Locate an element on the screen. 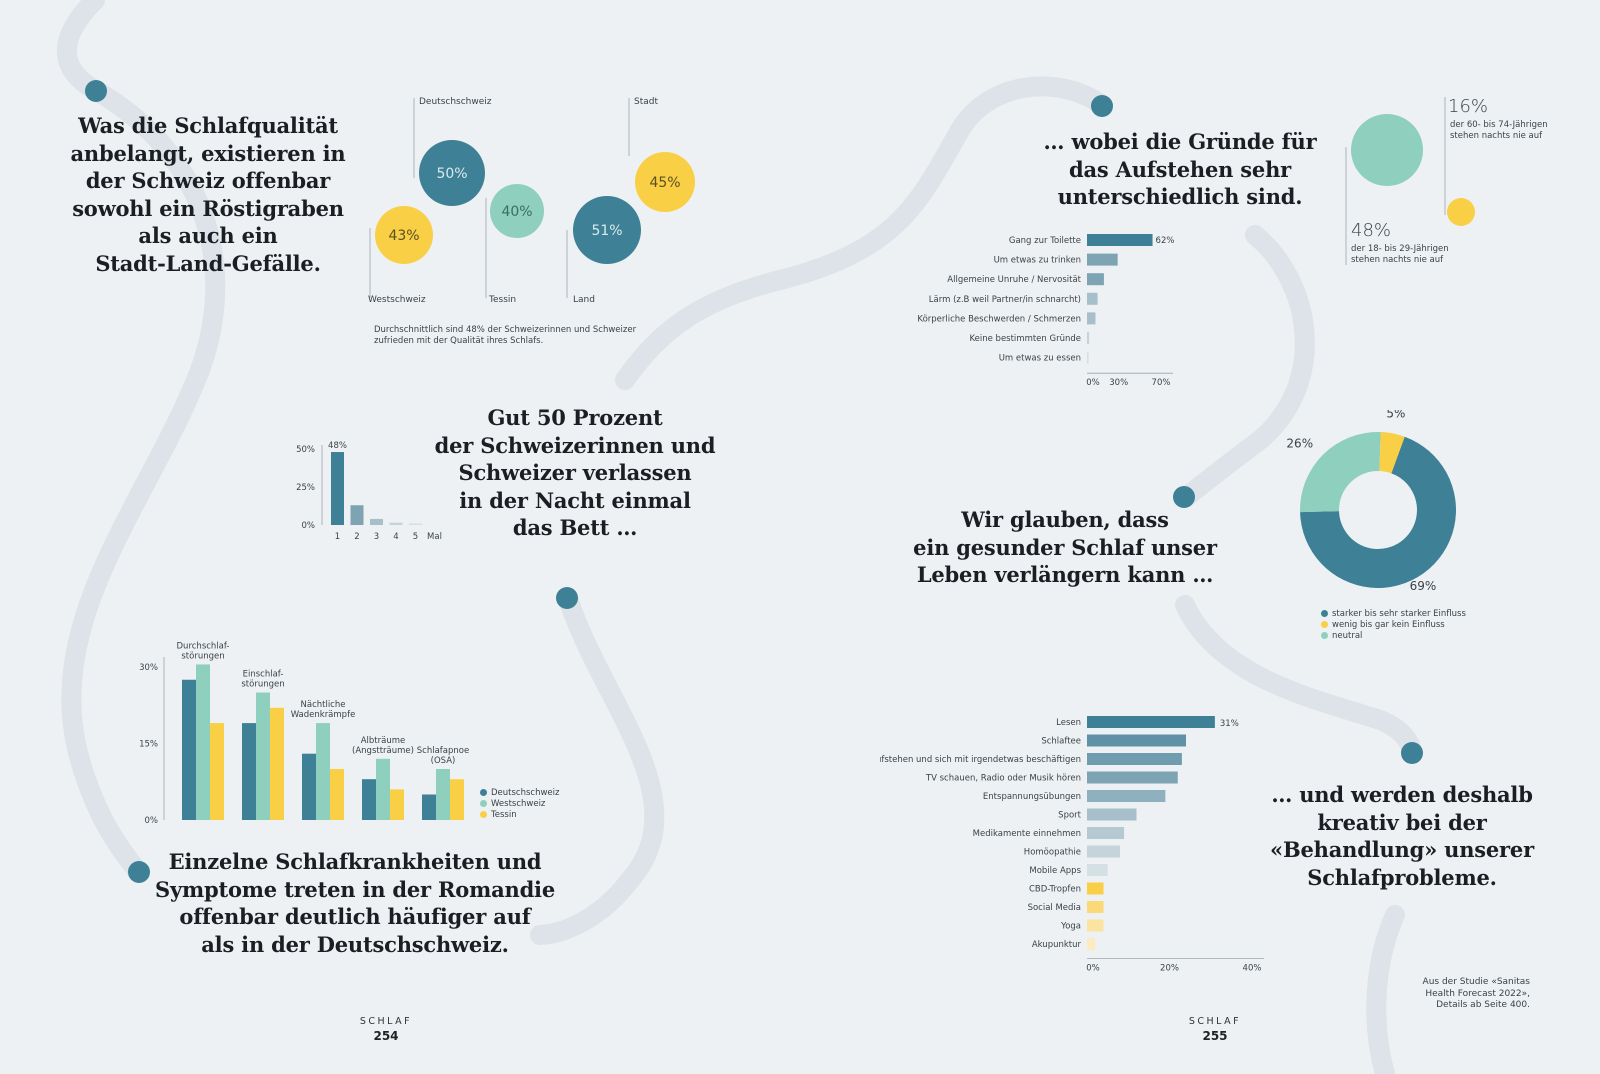 Image resolution: width=1600 pixels, height=1074 pixels. category-label: Schlafapnoe (OSA) is located at coordinates (443, 756).